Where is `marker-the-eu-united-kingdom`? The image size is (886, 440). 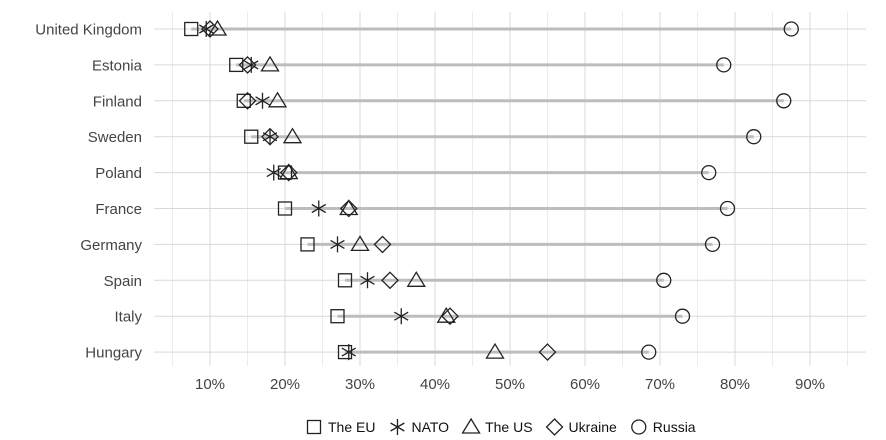 marker-the-eu-united-kingdom is located at coordinates (191, 29).